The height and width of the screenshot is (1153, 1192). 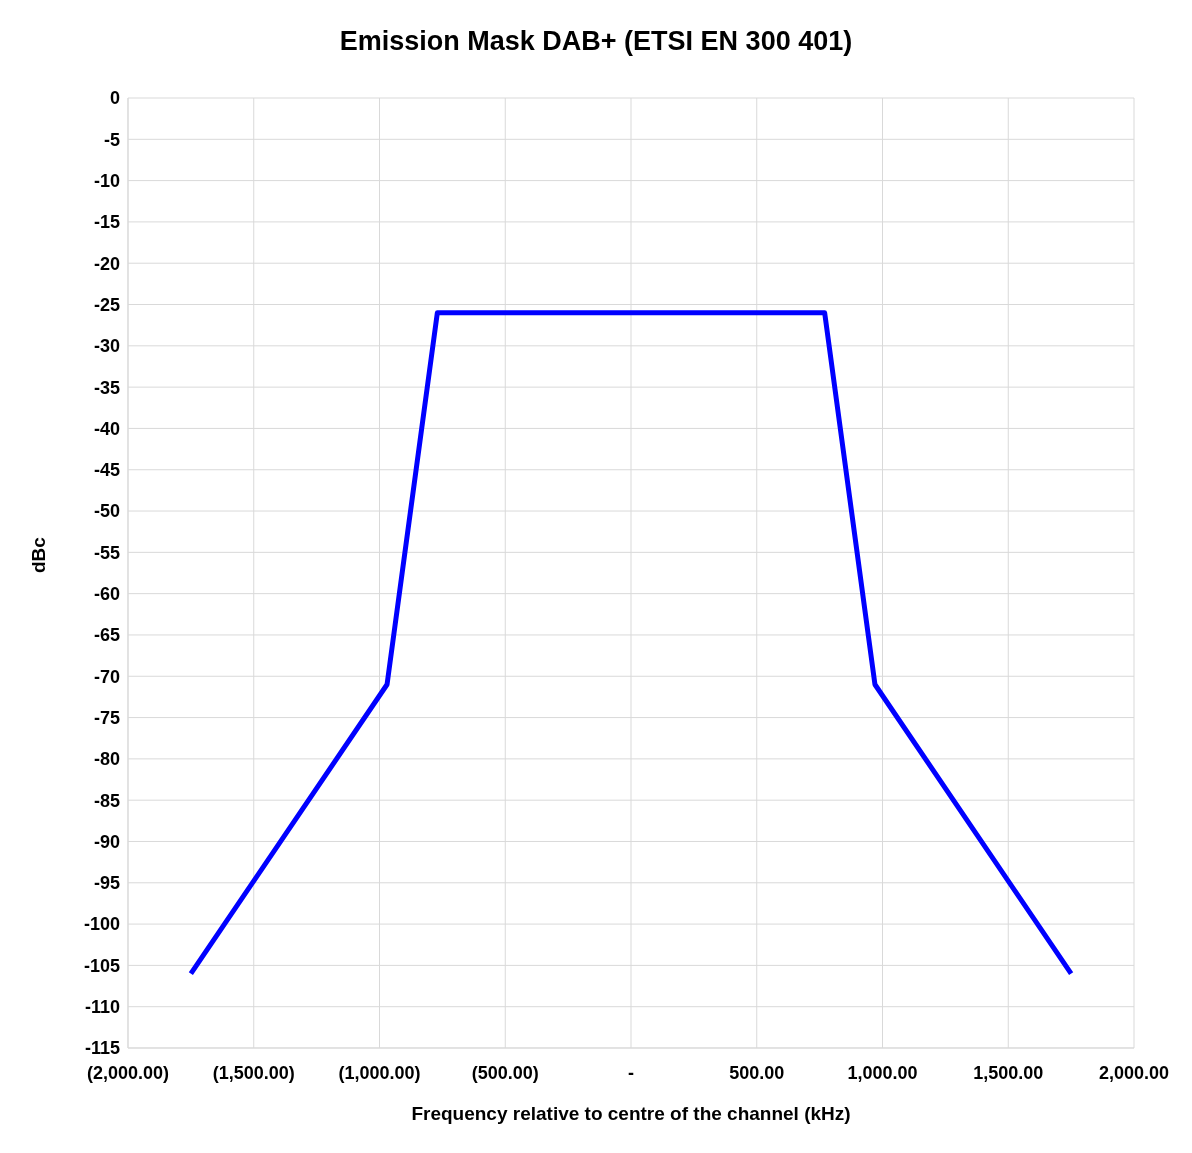 What do you see at coordinates (106, 387) in the screenshot?
I see `y-tick-label: -35` at bounding box center [106, 387].